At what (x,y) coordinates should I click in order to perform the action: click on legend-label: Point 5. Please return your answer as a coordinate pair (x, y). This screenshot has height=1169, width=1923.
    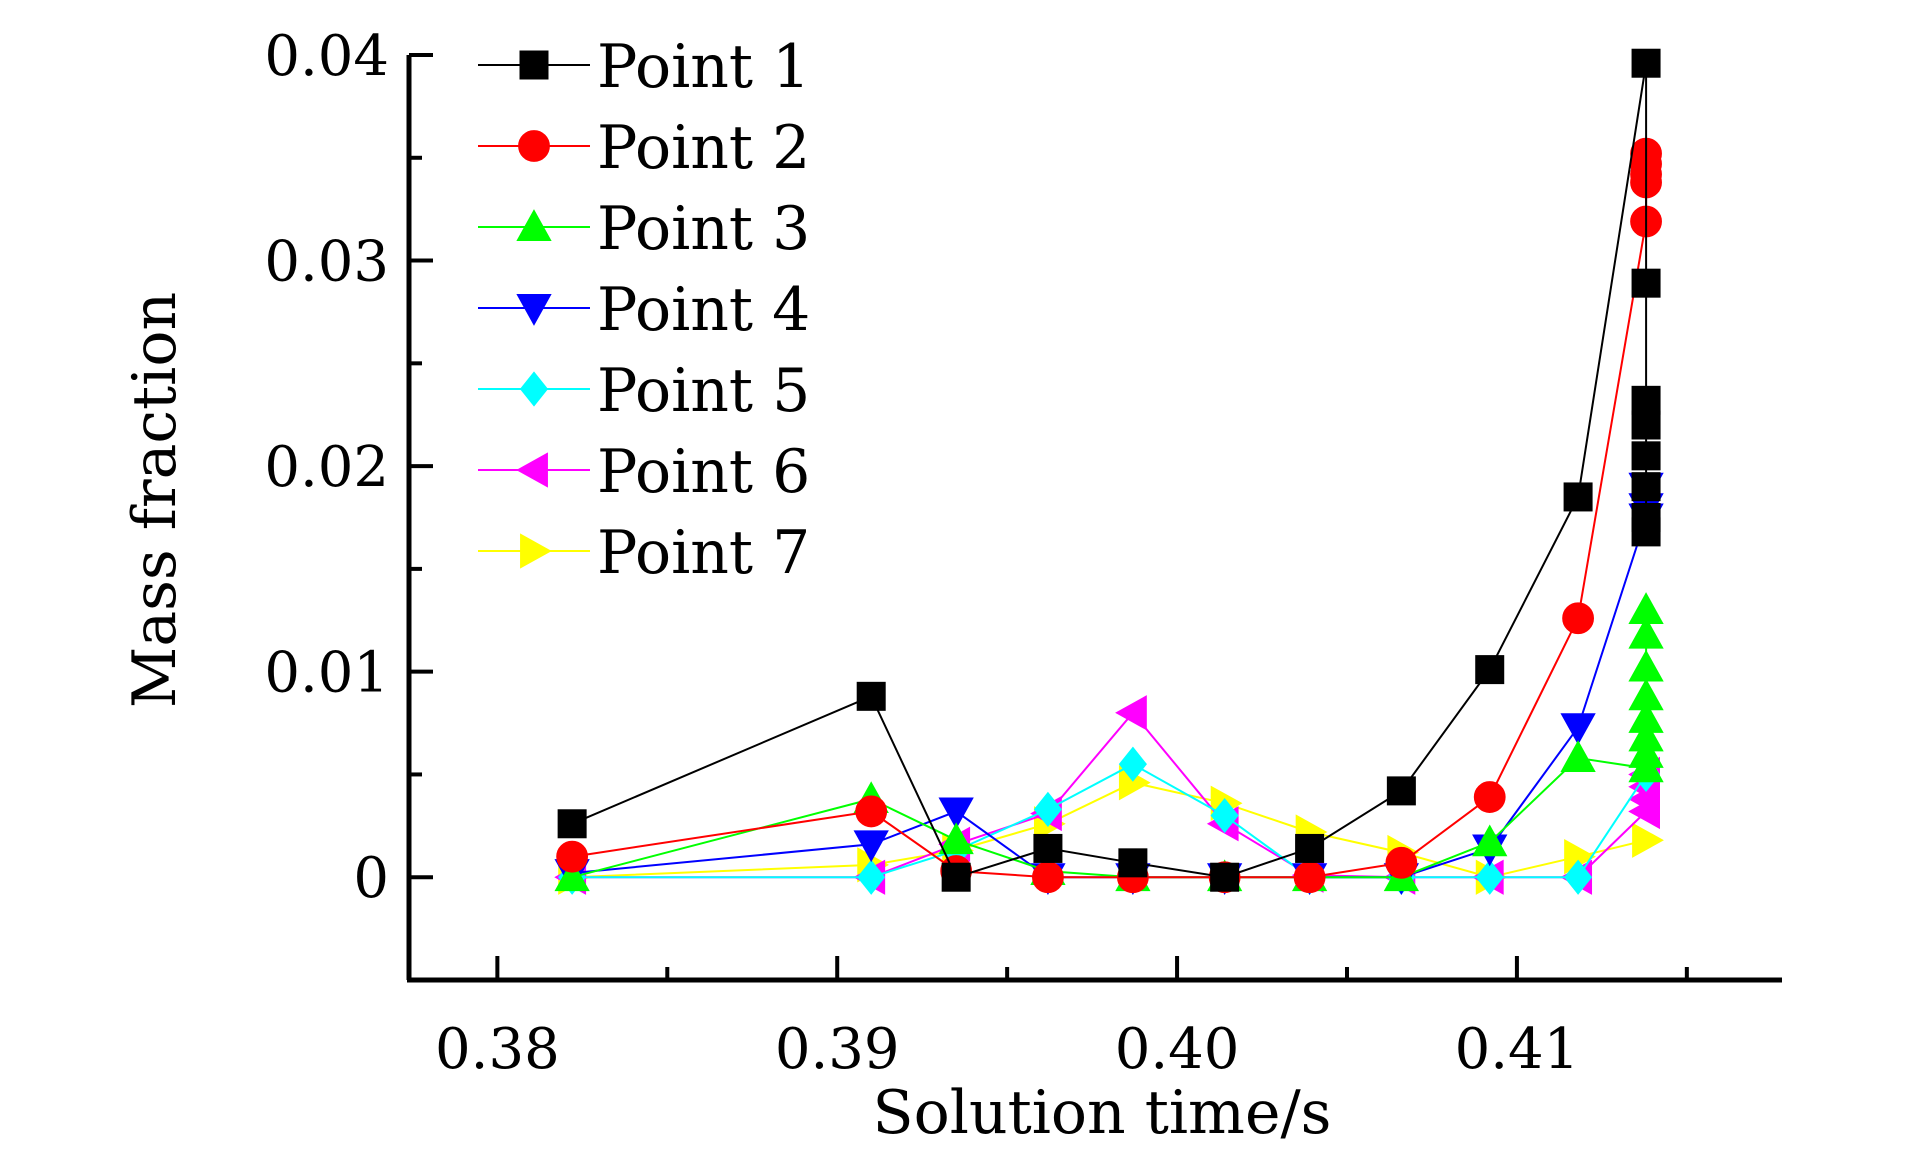
    Looking at the image, I should click on (703, 391).